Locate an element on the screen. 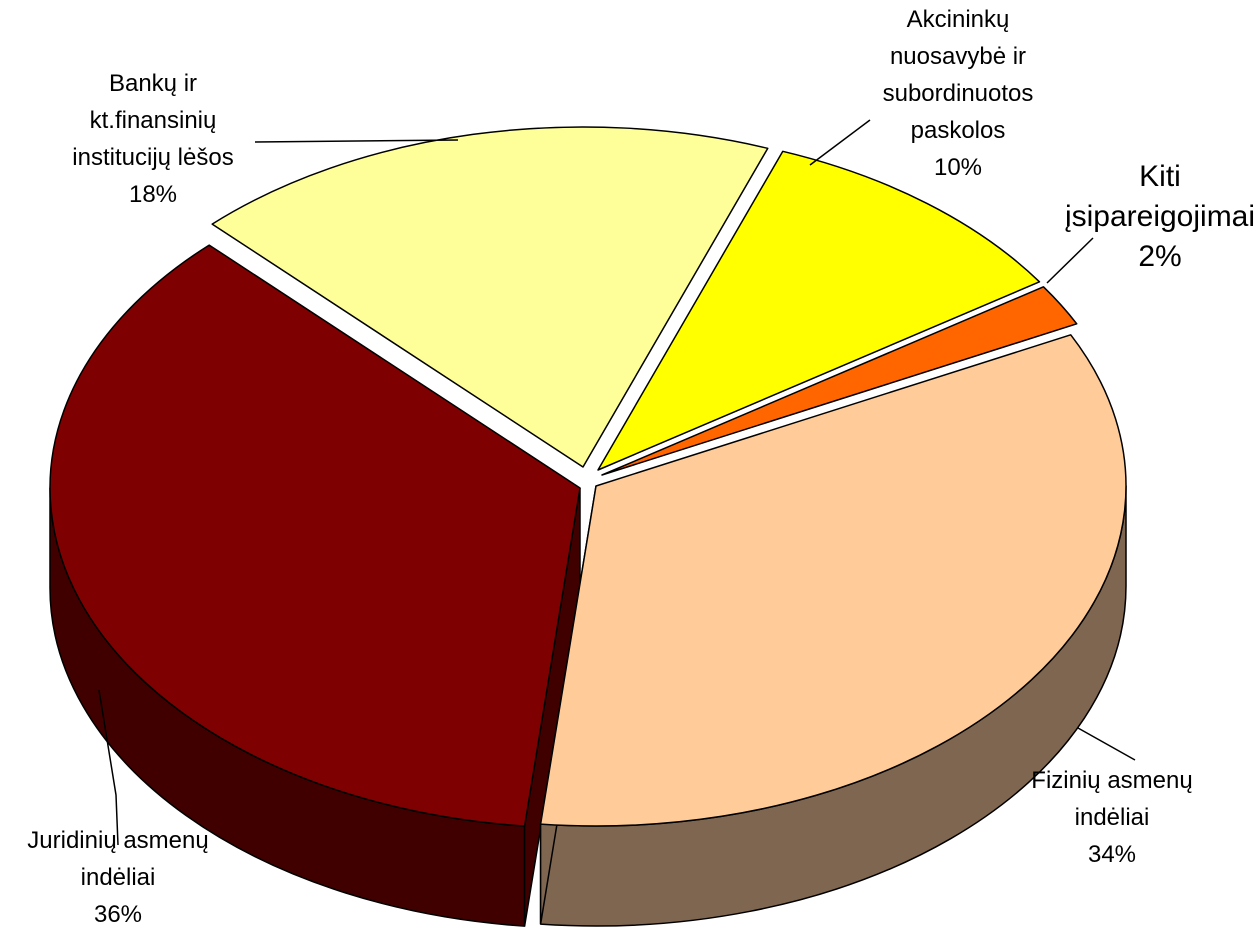 This screenshot has width=1257, height=929. slice-percent-banku-ir: 18% is located at coordinates (153, 194).